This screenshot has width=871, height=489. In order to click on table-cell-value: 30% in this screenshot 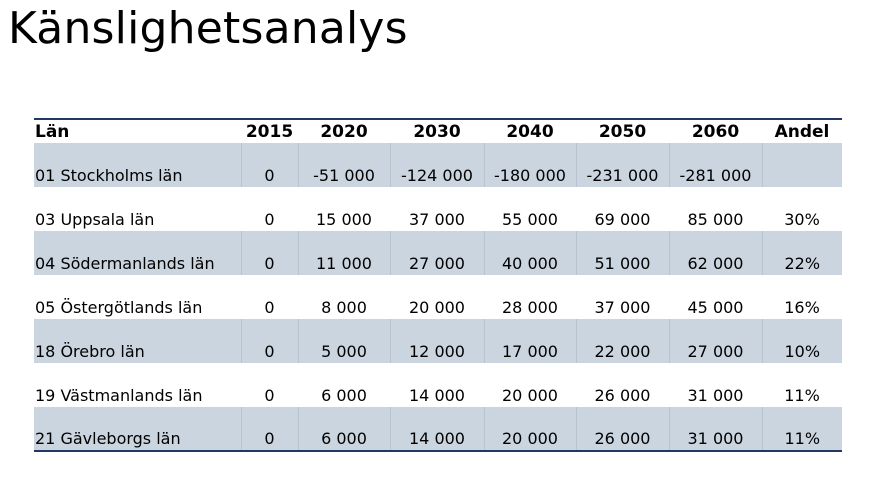, I will do `click(802, 219)`.